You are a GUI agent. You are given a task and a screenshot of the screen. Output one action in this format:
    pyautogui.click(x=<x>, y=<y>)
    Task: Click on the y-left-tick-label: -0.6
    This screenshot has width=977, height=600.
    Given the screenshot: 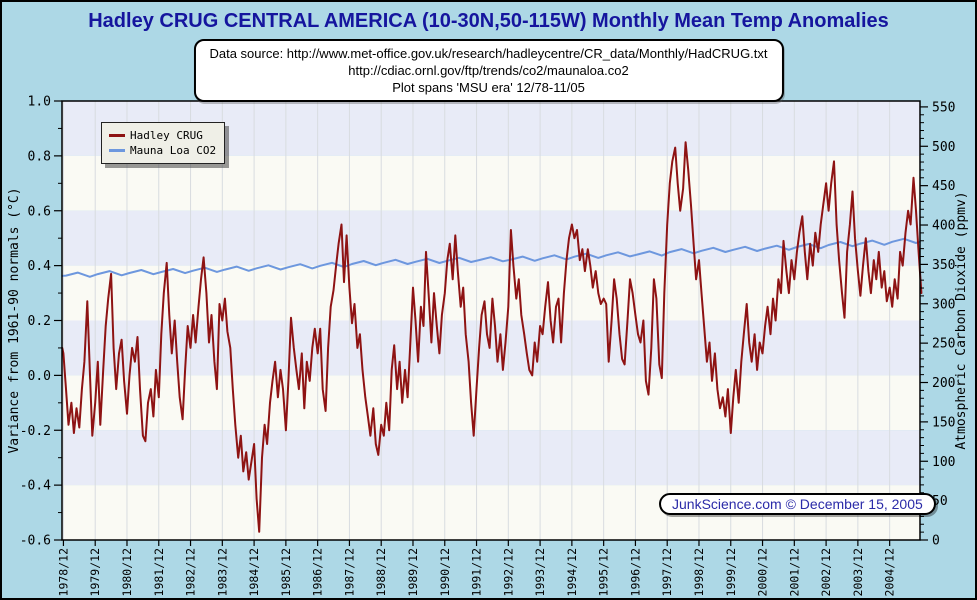 What is the action you would take?
    pyautogui.click(x=35, y=541)
    